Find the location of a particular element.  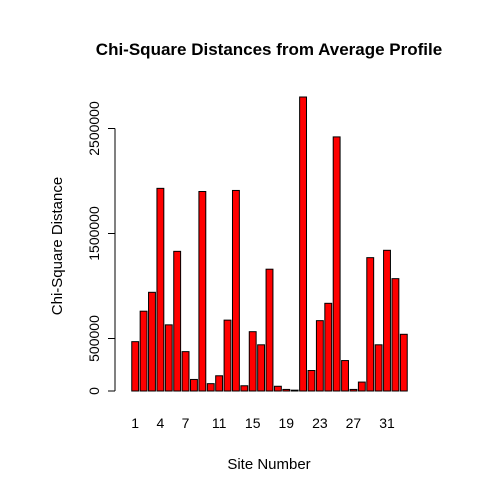

y-axis: 0 500000 1500000 2500000 is located at coordinates (101, 248).